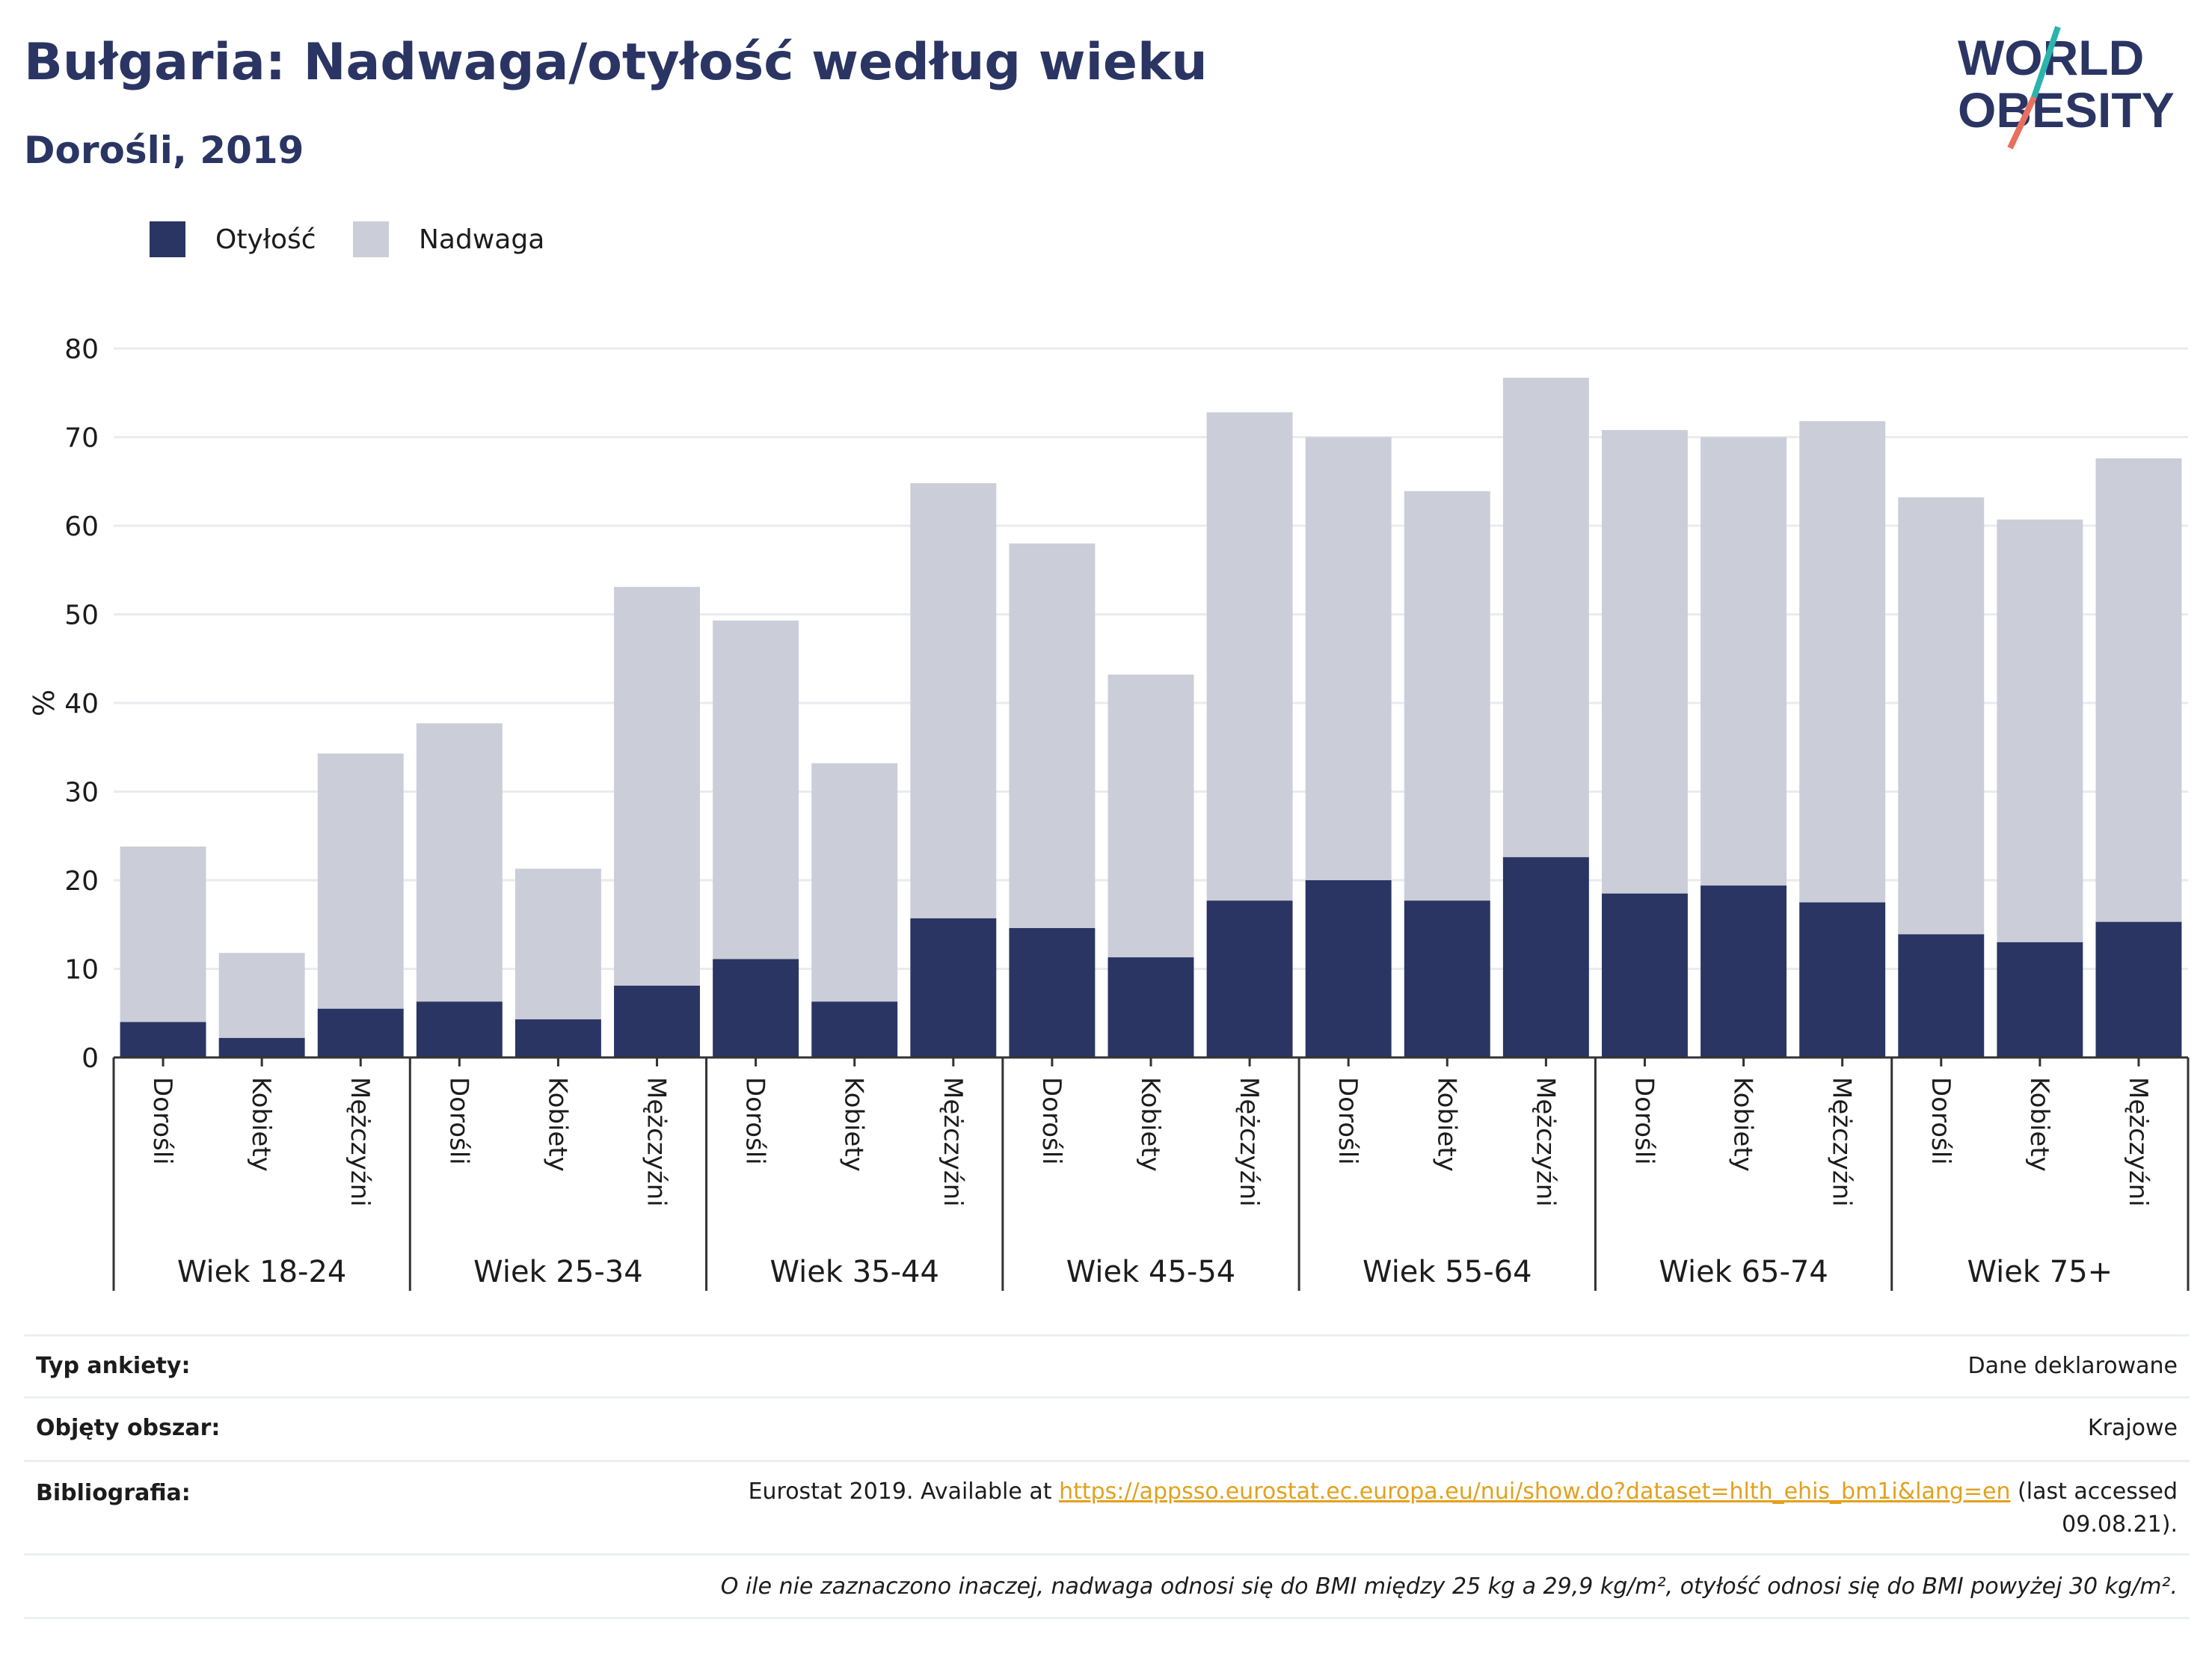 Image resolution: width=2212 pixels, height=1655 pixels. I want to click on legend-item-obesity: Otyłość, so click(233, 239).